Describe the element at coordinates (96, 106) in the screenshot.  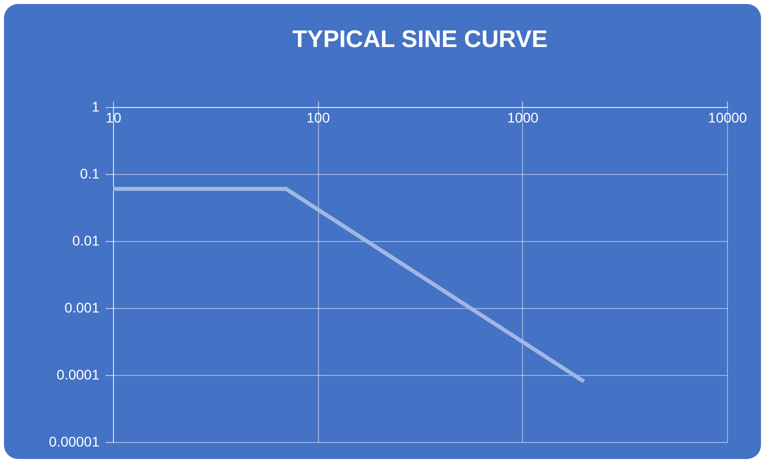
I see `y-tick-label: 1` at that location.